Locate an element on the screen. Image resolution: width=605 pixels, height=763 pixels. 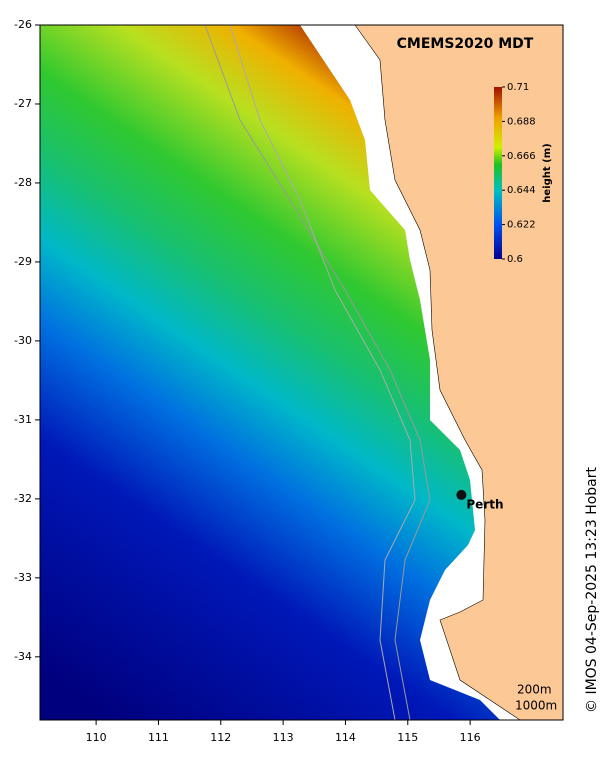
colorbar-label: height (m) is located at coordinates (547, 172).